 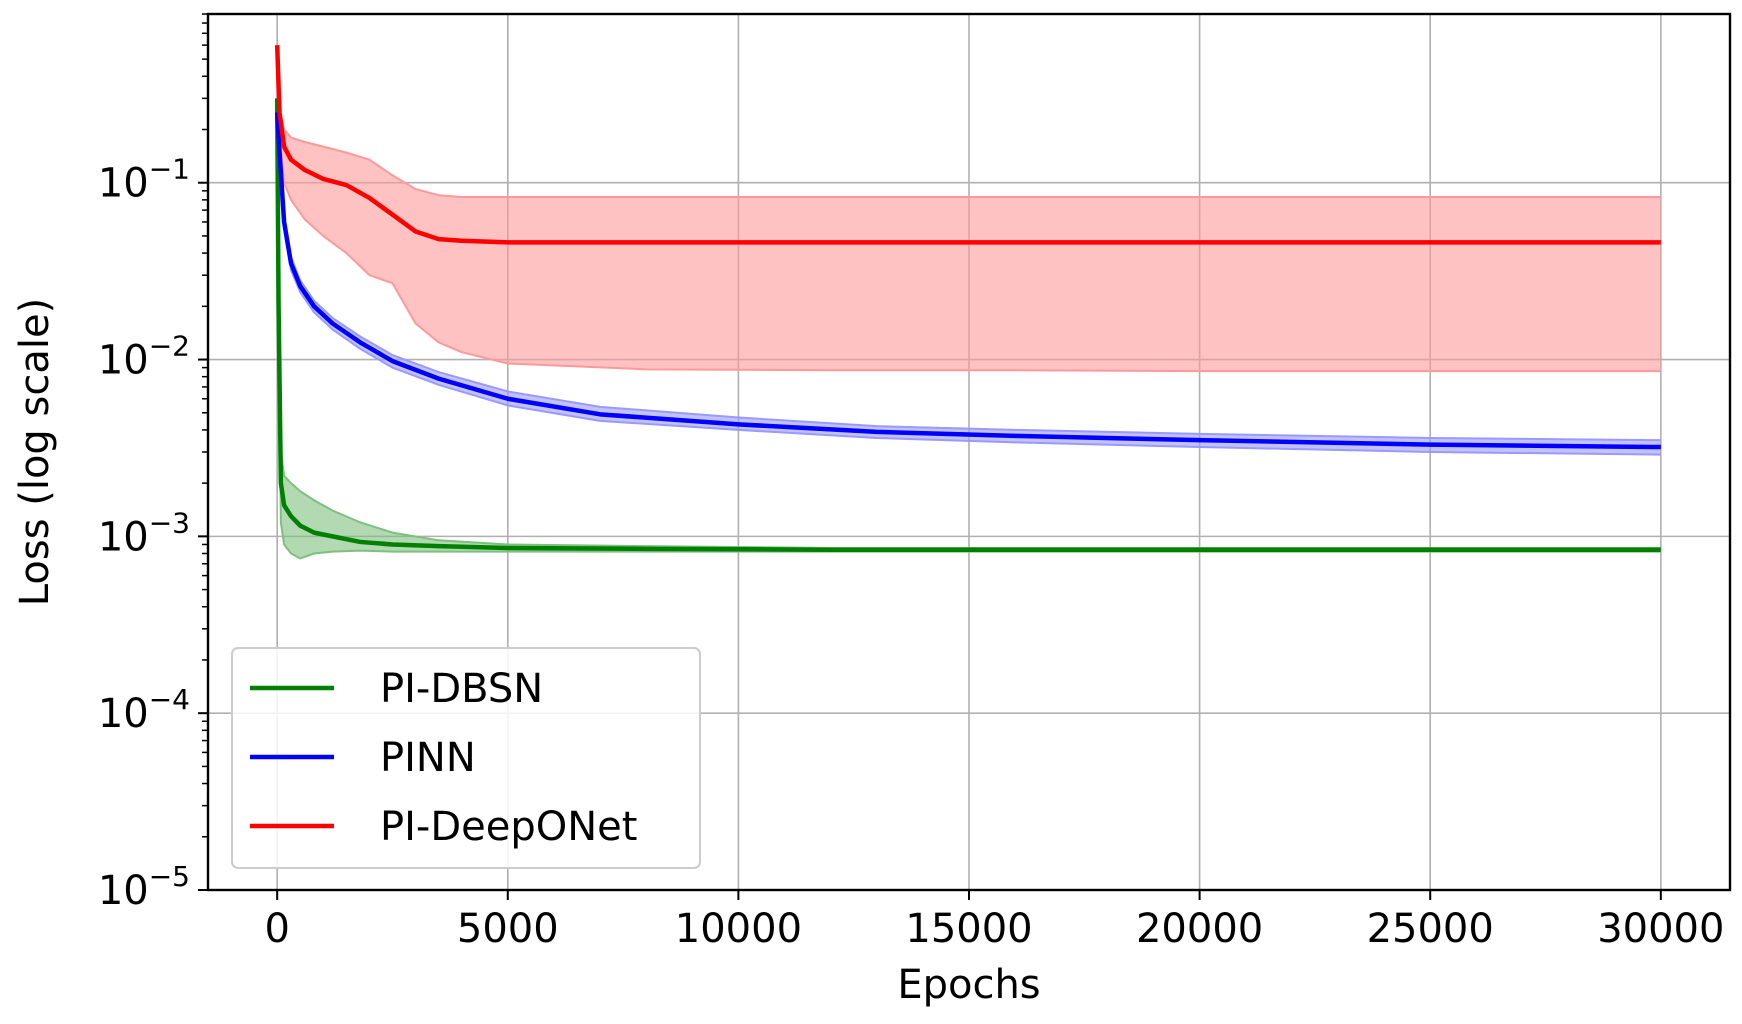 I want to click on legend-label: PINN, so click(x=428, y=758).